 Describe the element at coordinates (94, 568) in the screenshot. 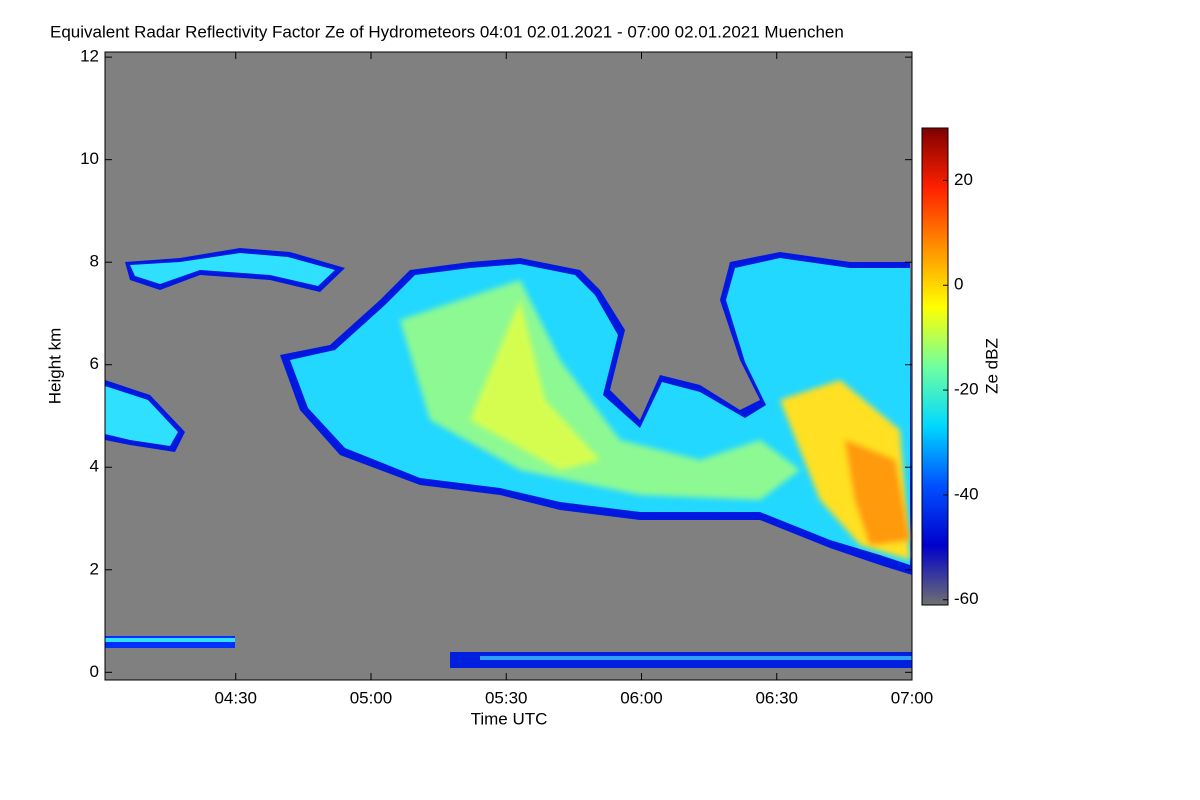

I see `y-tick-label: 2` at that location.